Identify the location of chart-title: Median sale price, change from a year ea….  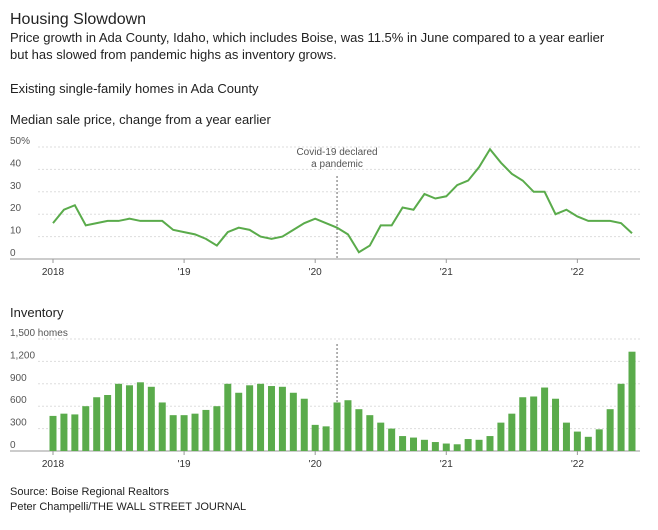
(141, 119).